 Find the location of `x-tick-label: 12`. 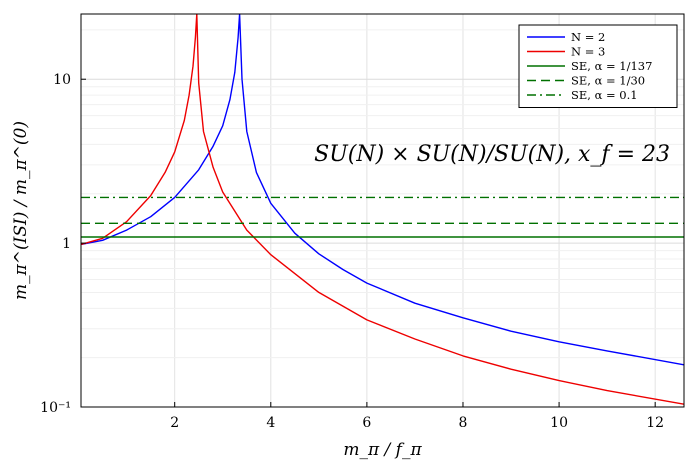

x-tick-label: 12 is located at coordinates (655, 423).